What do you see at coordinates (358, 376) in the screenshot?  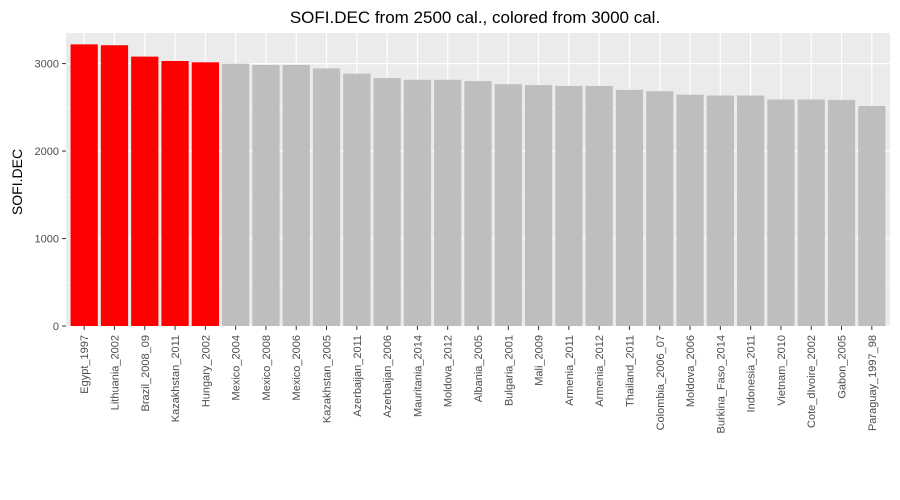 I see `x-tick-label: Azerbaijan_2011` at bounding box center [358, 376].